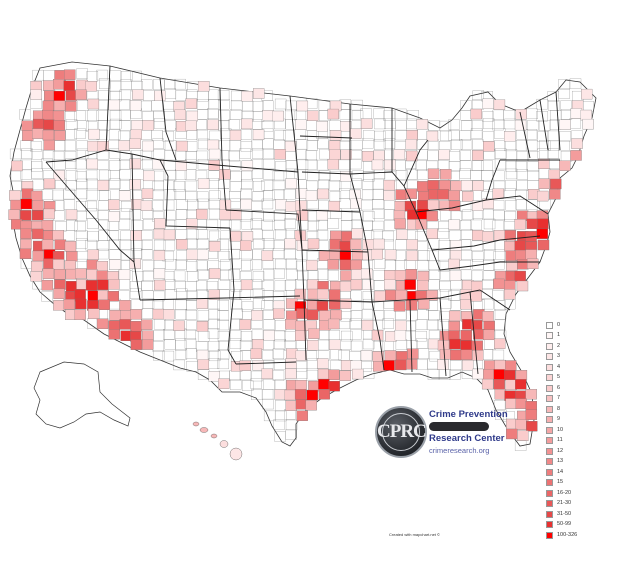 The width and height of the screenshot is (625, 571). Describe the element at coordinates (468, 414) in the screenshot. I see `logo-title-line1: Crime Prevention` at that location.